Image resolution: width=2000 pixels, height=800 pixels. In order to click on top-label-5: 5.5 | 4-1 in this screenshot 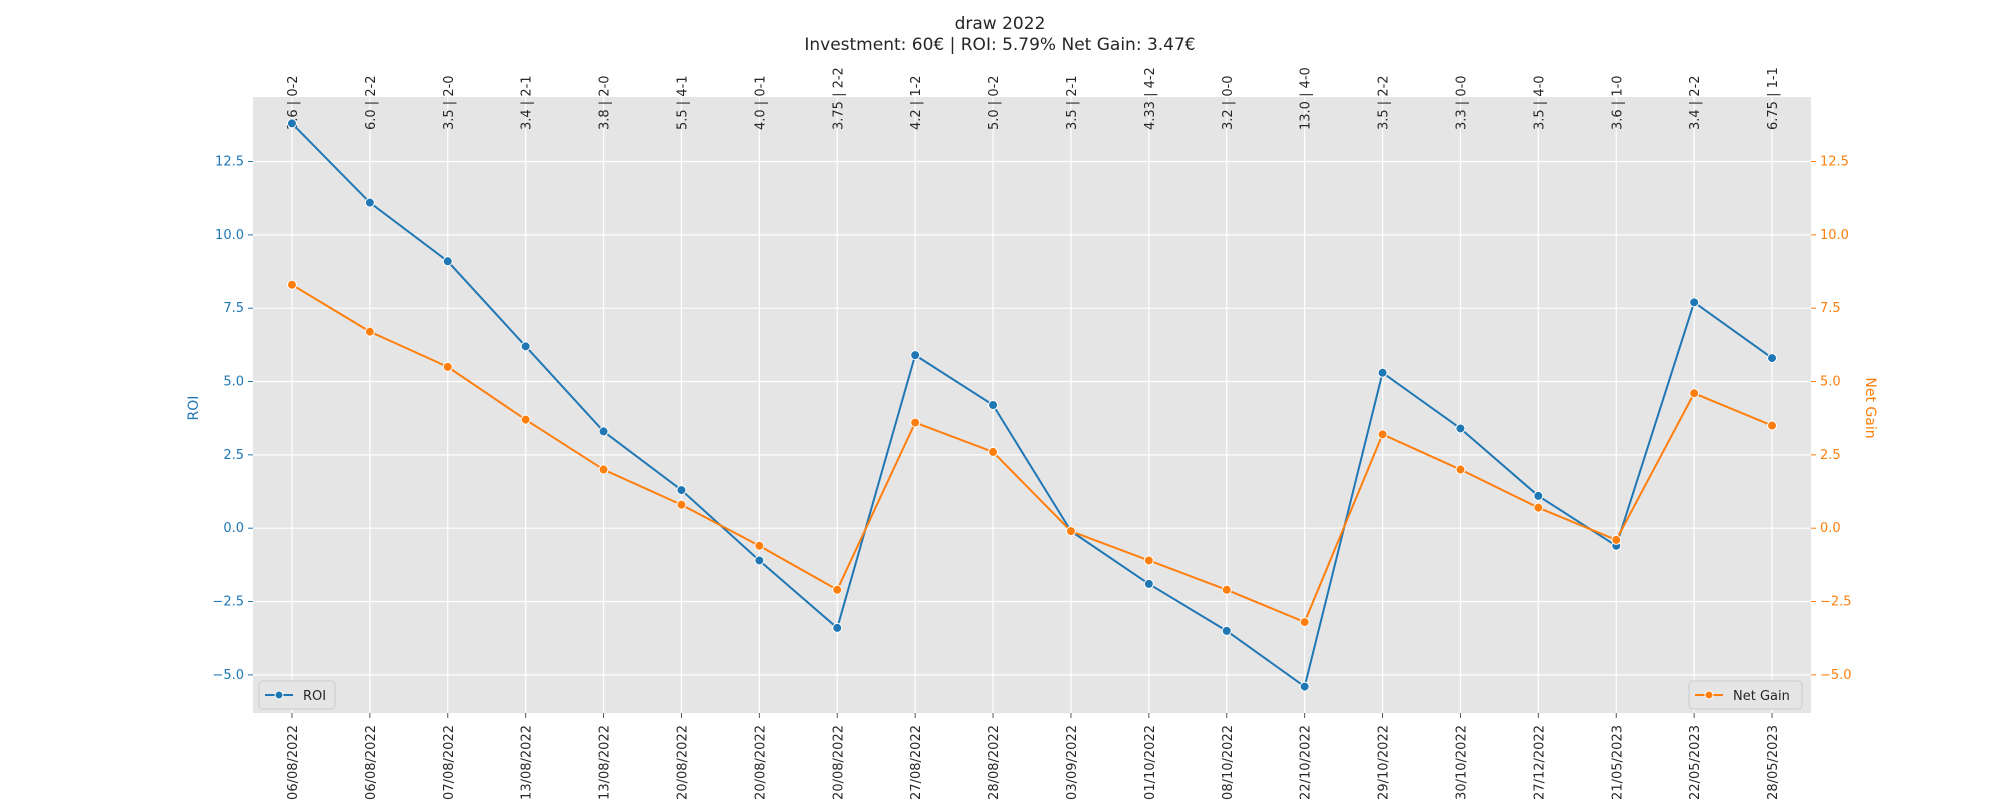, I will do `click(682, 102)`.